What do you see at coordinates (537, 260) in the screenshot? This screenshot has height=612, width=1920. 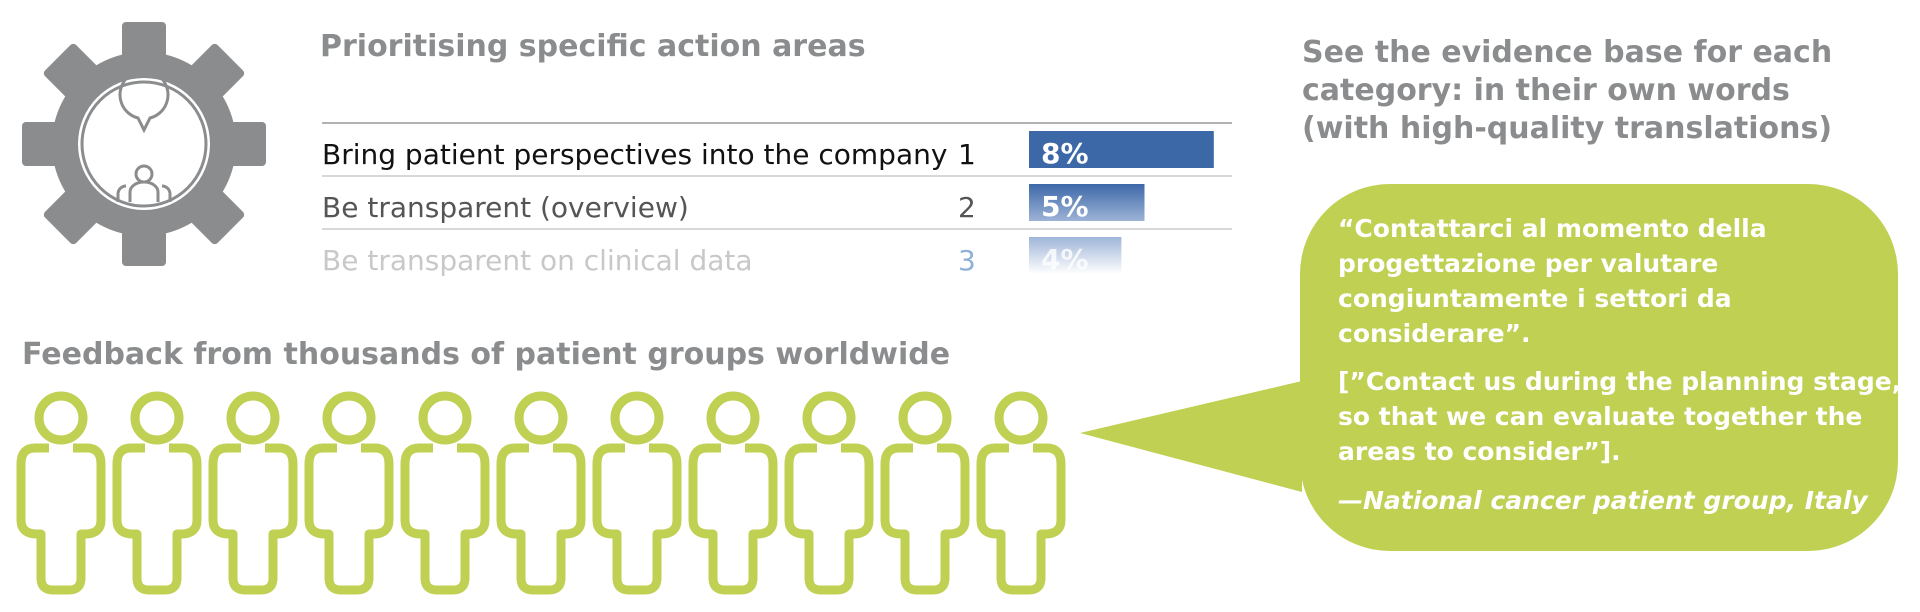 I see `row-label: Be transparent on clinical data` at bounding box center [537, 260].